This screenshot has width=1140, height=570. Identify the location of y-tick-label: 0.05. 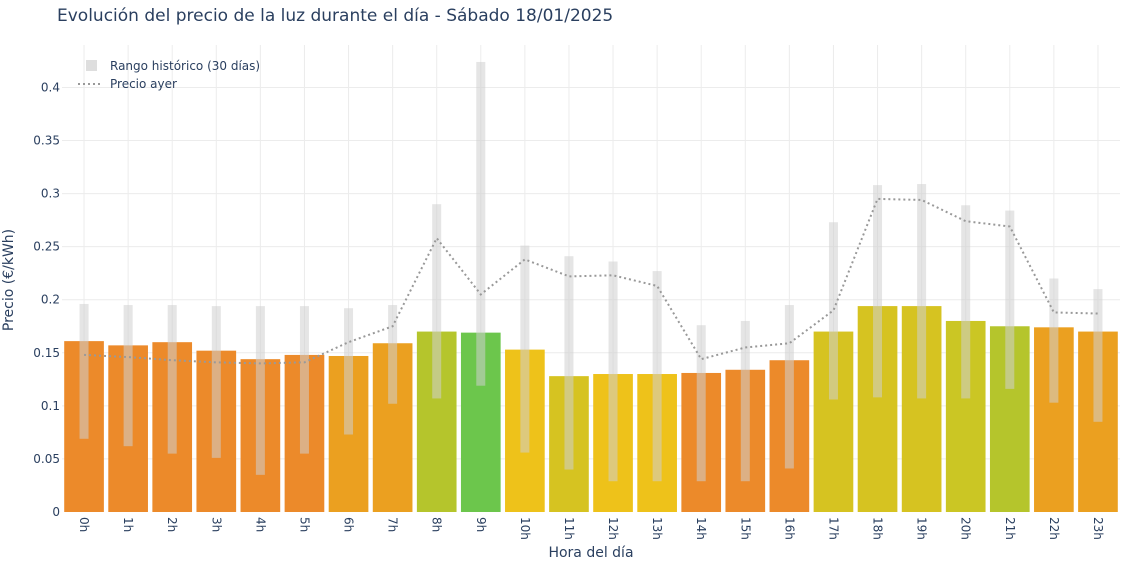
(46, 459).